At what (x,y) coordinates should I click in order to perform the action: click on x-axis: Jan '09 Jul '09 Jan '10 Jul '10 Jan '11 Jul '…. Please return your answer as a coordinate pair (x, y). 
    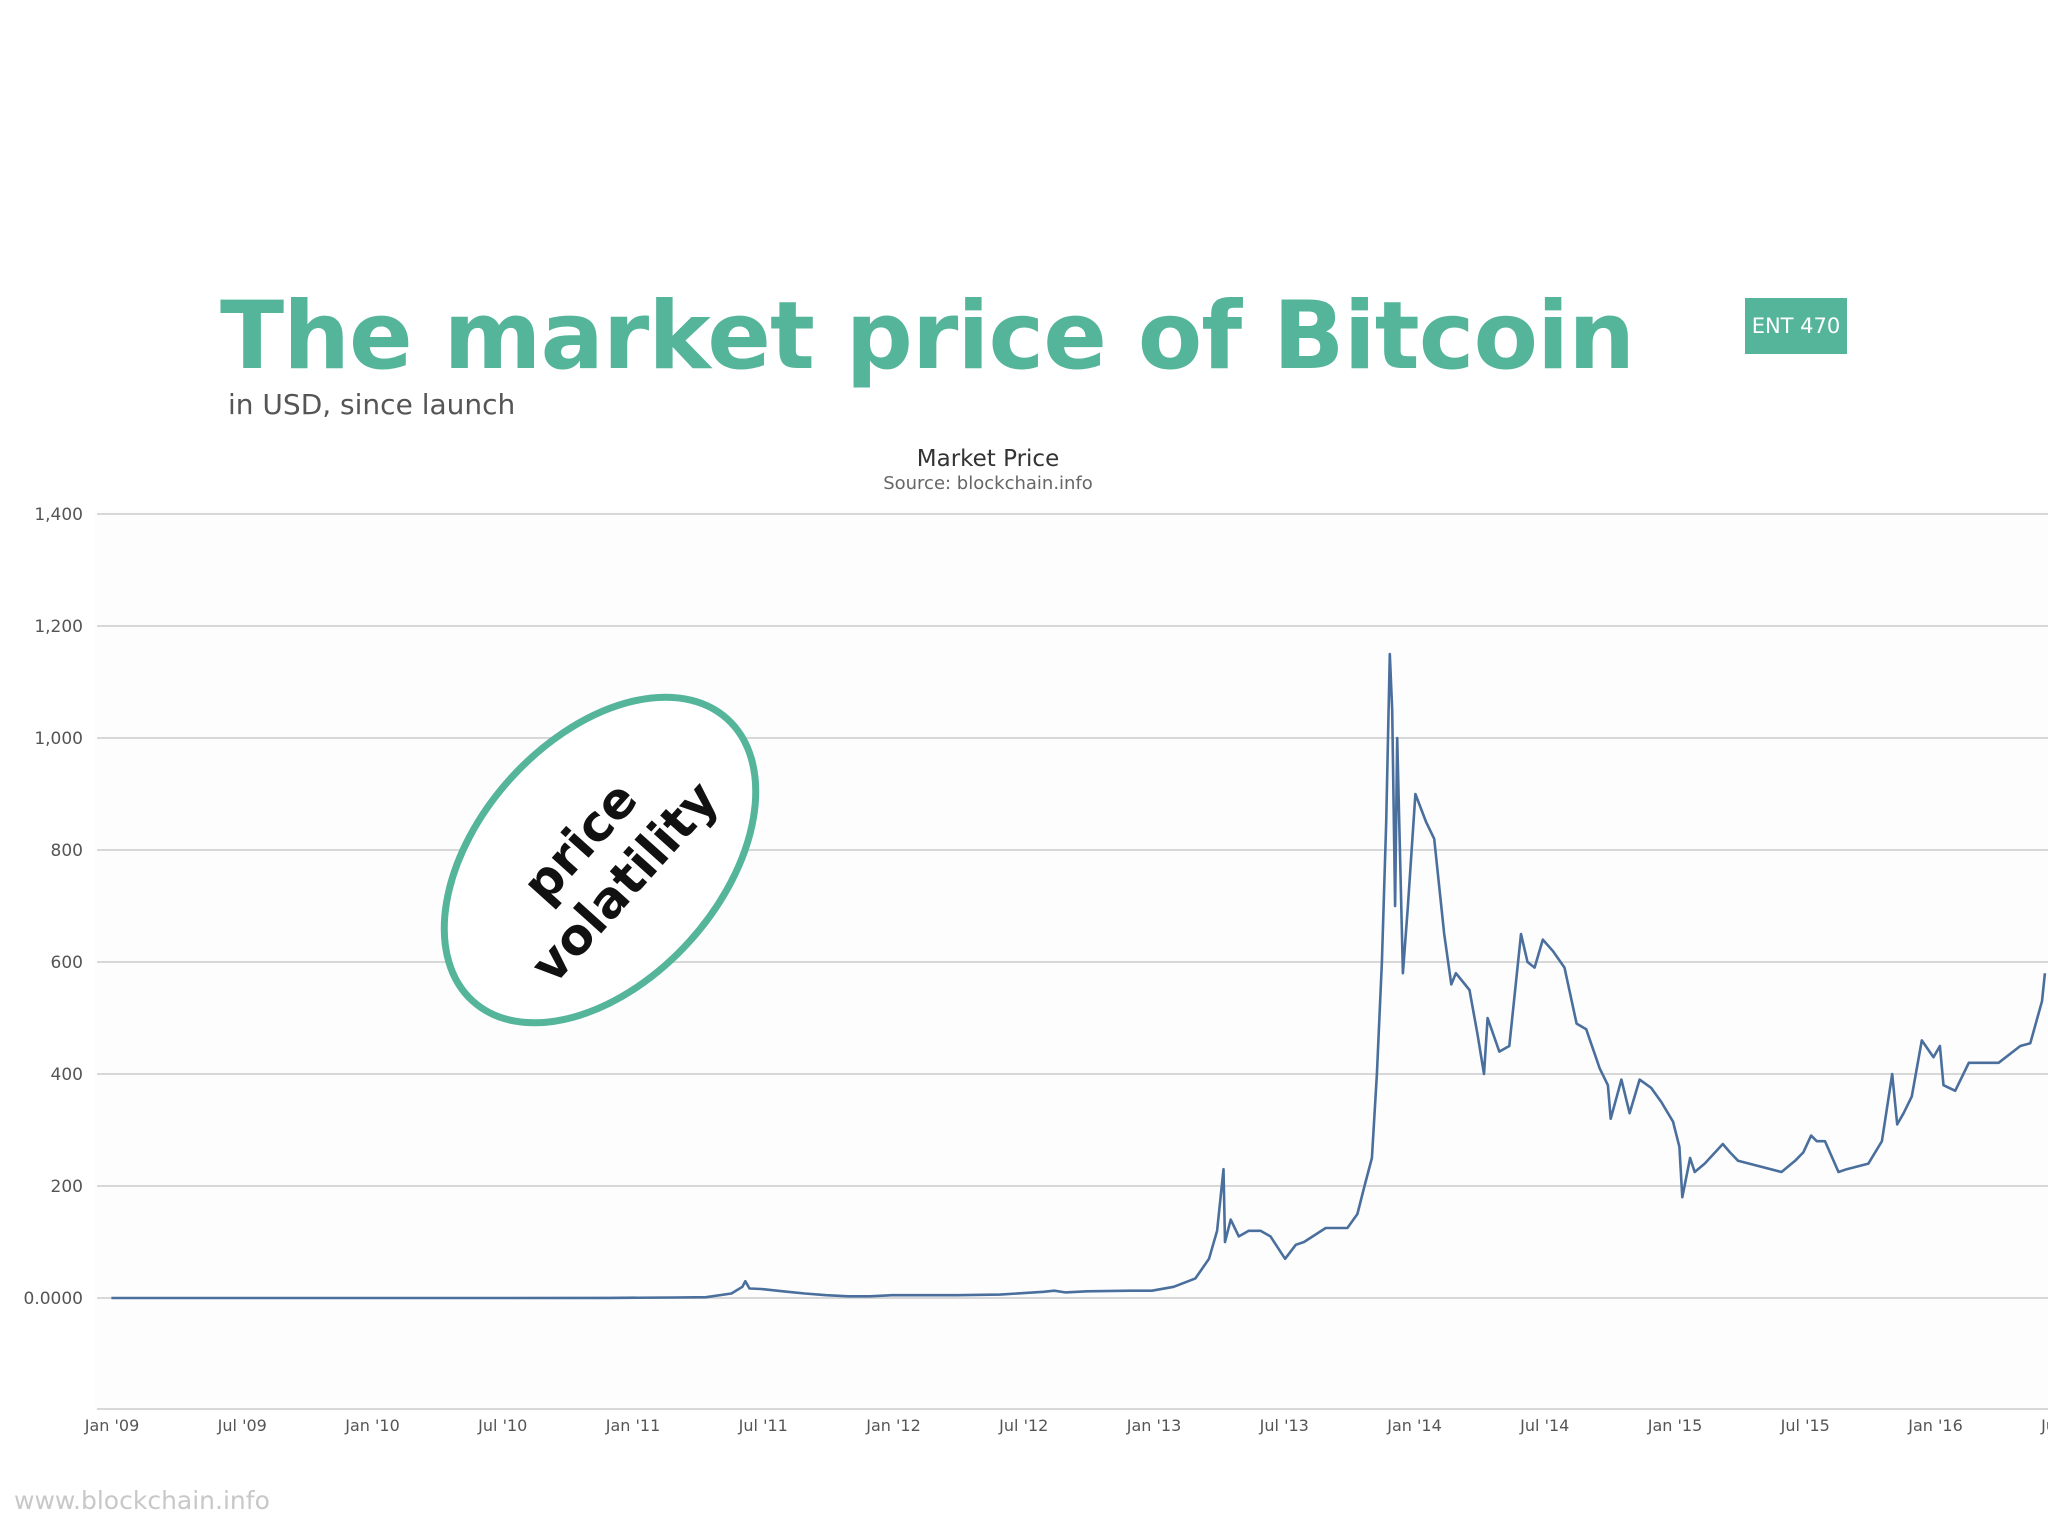
    Looking at the image, I should click on (1066, 1425).